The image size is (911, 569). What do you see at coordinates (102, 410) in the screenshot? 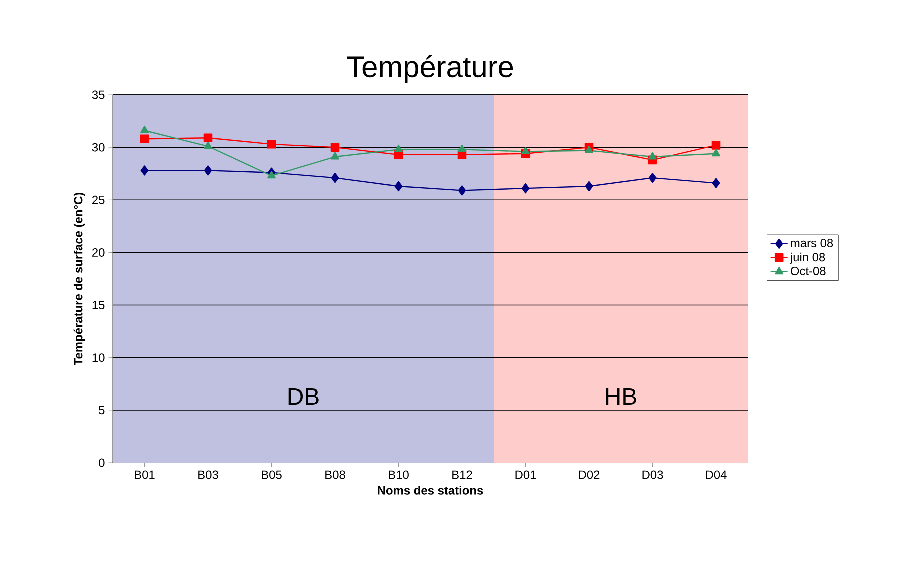
I see `y-tick-label: 5` at bounding box center [102, 410].